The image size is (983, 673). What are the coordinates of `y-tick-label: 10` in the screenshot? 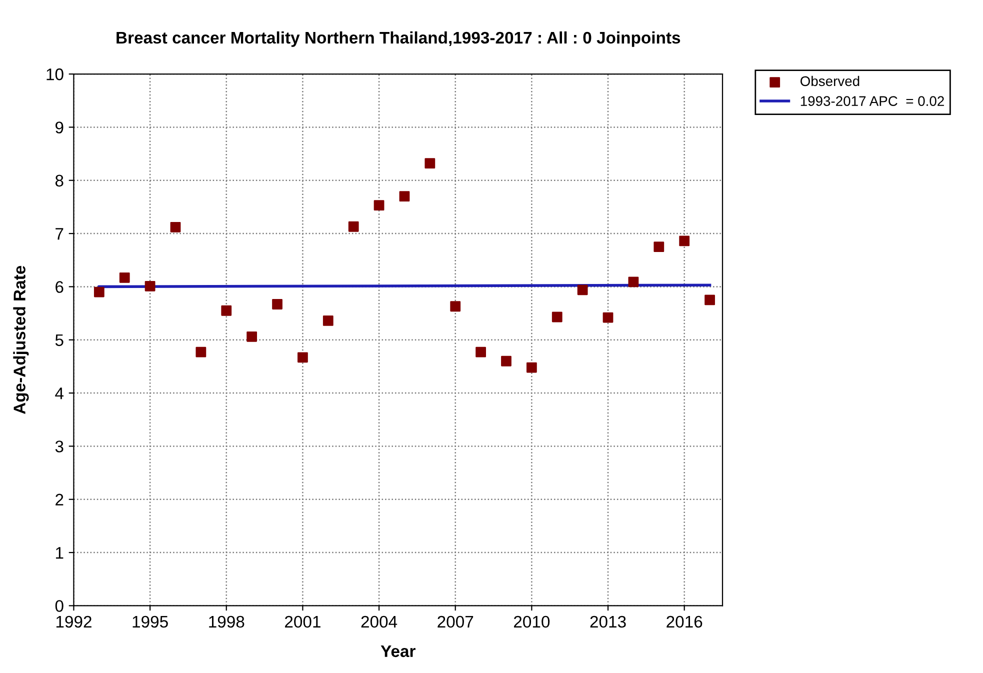 It's located at (55, 74).